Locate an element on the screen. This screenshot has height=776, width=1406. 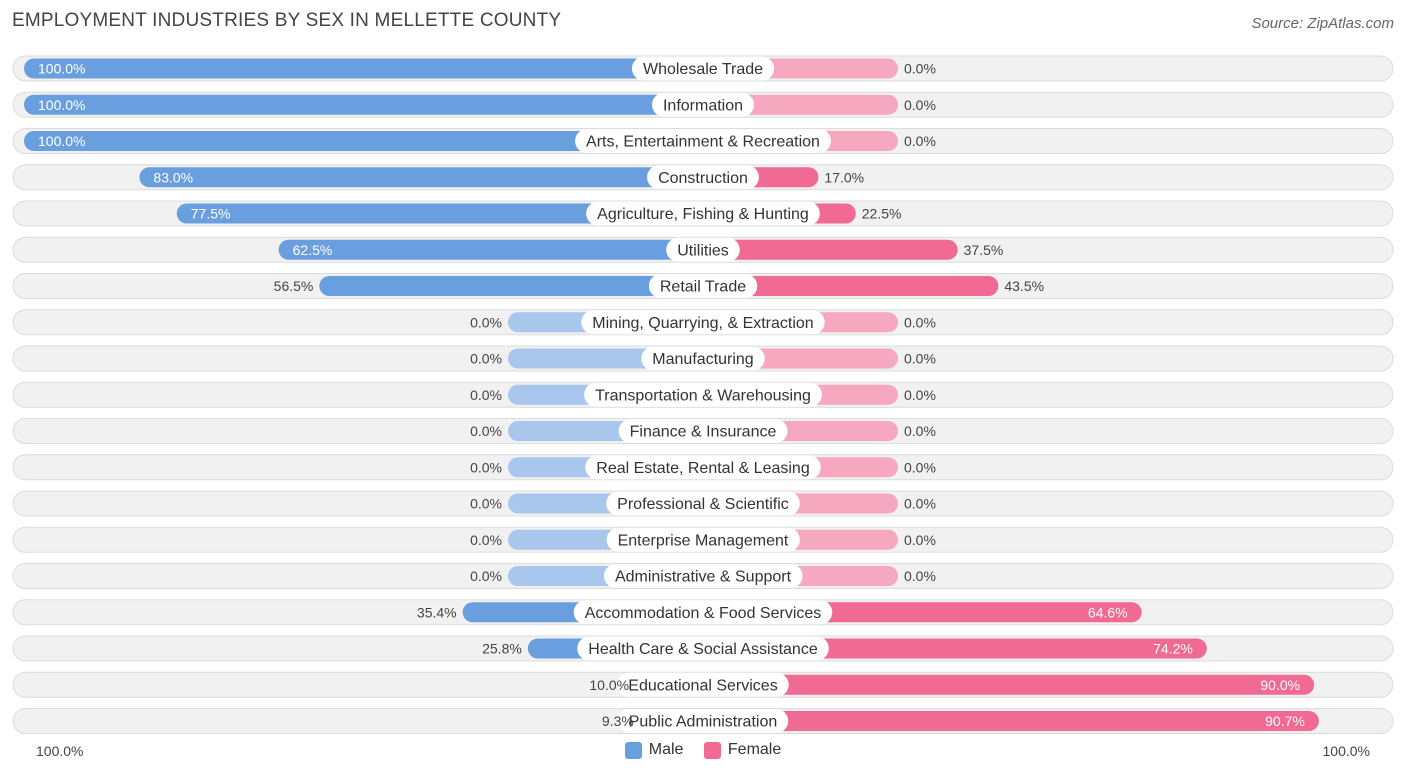
category-label: Professional & Scientific is located at coordinates (703, 504).